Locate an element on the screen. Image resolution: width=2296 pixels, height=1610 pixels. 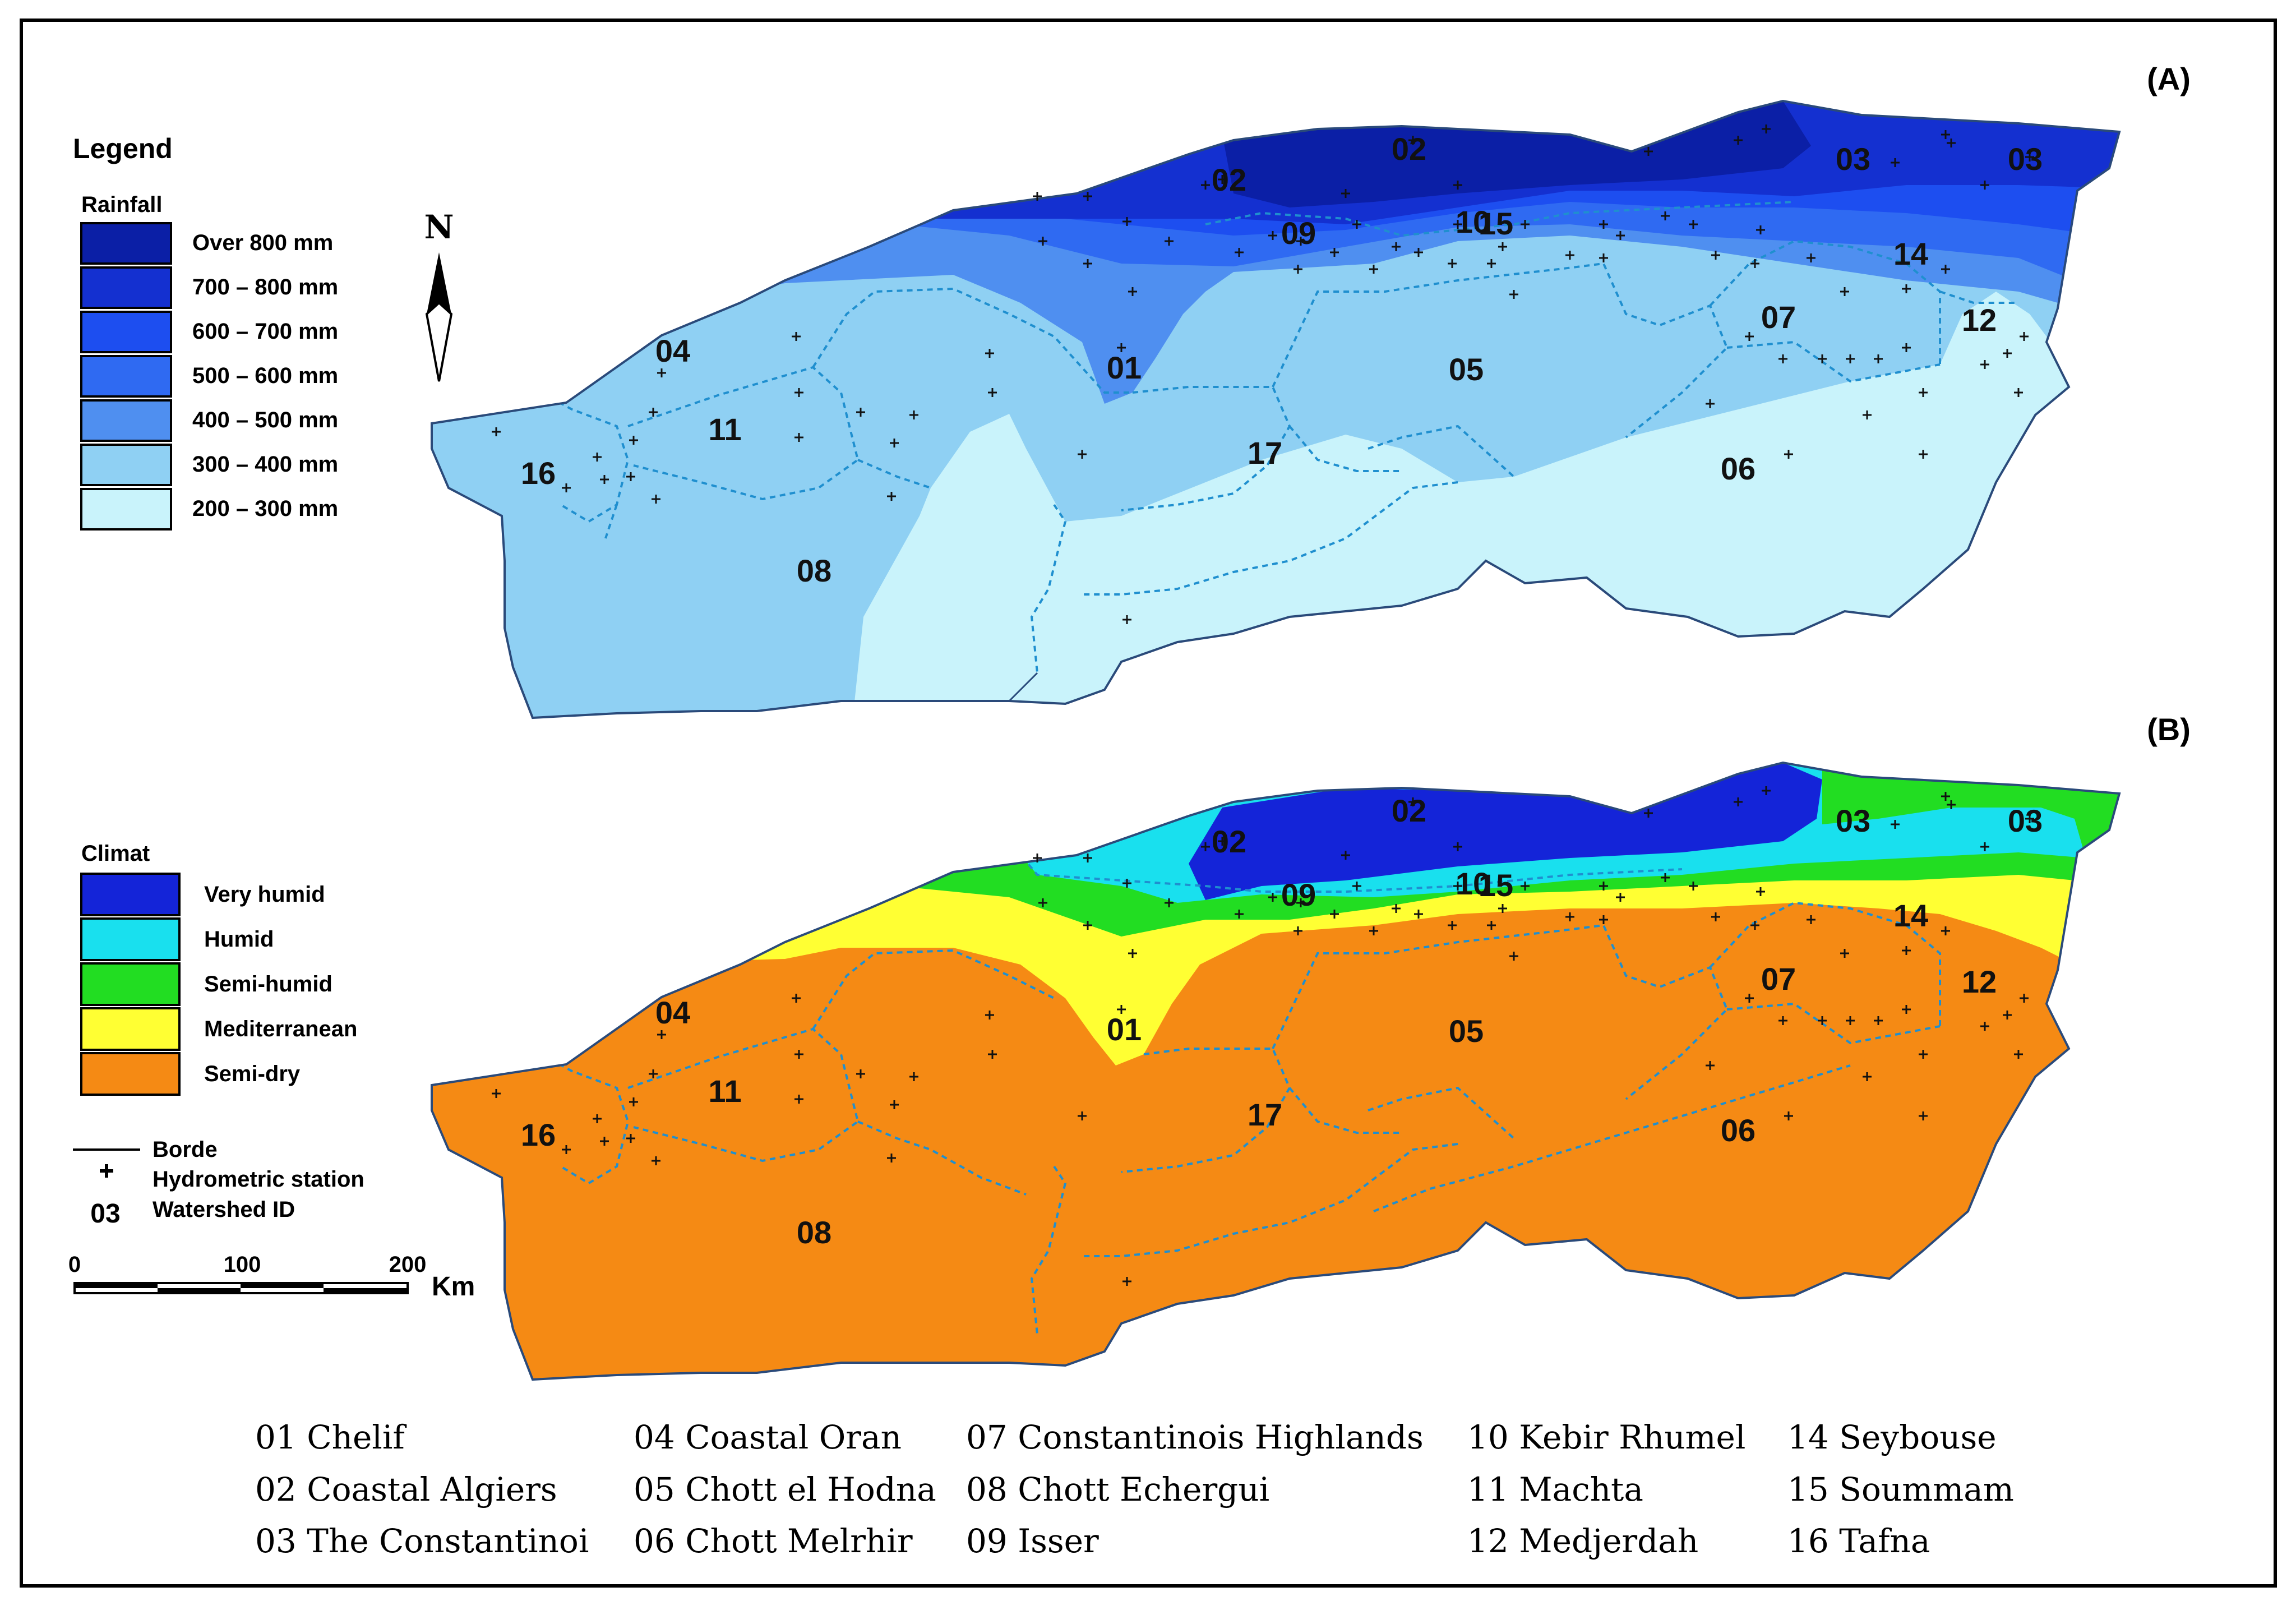
watershed-name: 06 Chott Melrhir is located at coordinates (773, 1541).